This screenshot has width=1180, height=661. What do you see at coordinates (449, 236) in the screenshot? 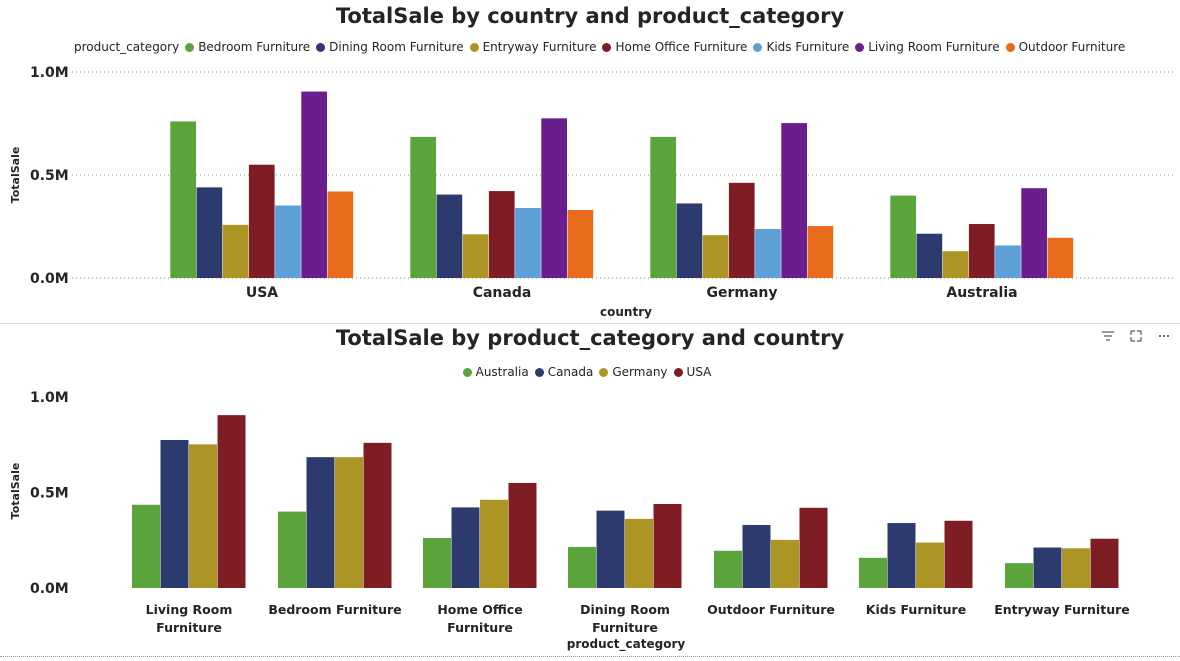
I see `bar-canada-dining-room-furniture` at bounding box center [449, 236].